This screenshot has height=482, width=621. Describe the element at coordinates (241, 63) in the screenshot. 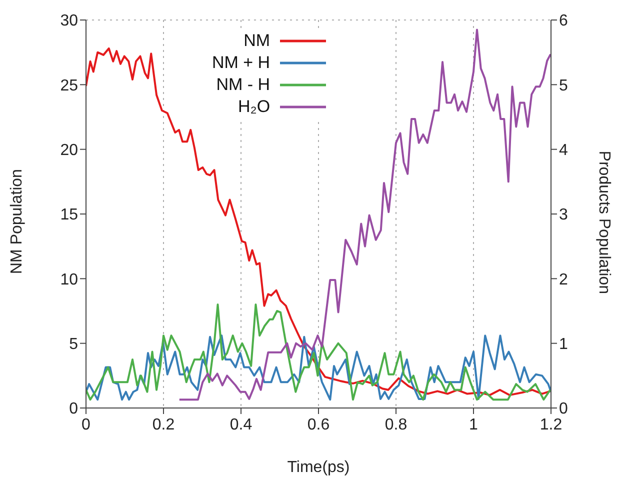

I see `legend-label: NM + H` at that location.